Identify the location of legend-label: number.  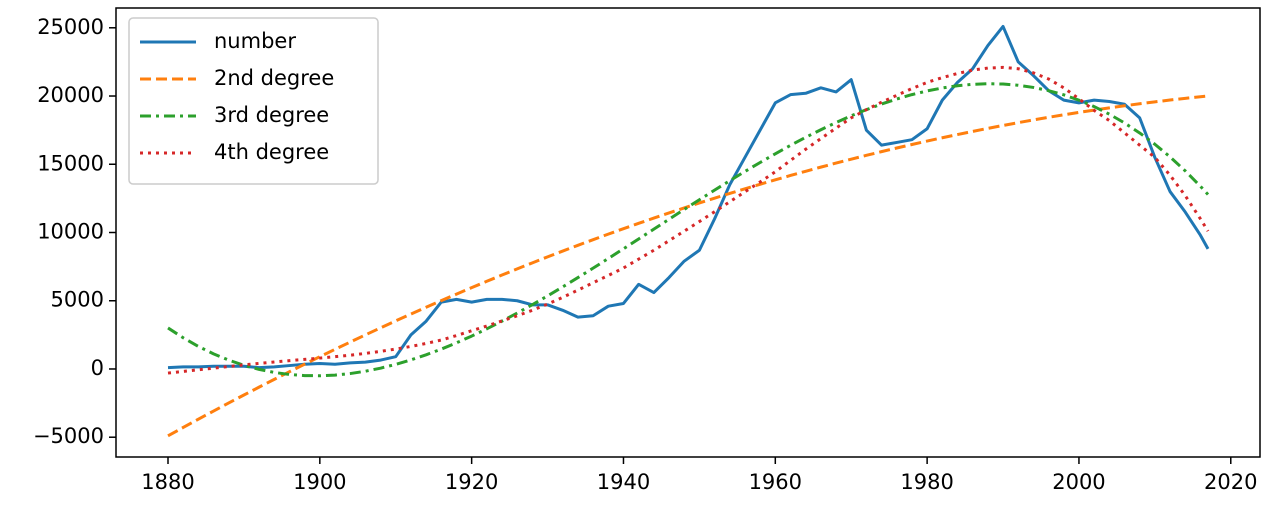
(255, 41).